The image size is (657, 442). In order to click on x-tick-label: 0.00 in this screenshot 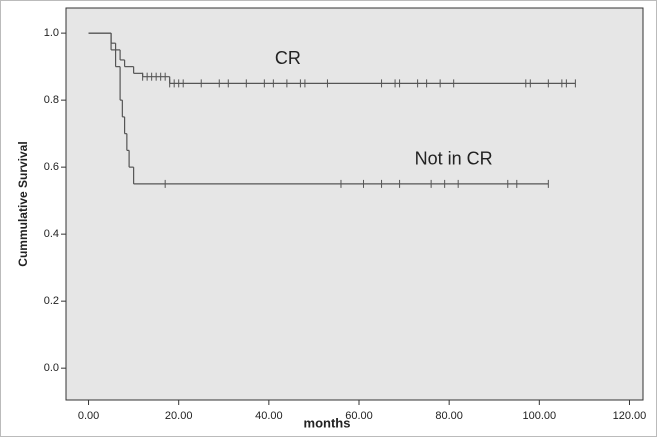, I will do `click(88, 416)`.